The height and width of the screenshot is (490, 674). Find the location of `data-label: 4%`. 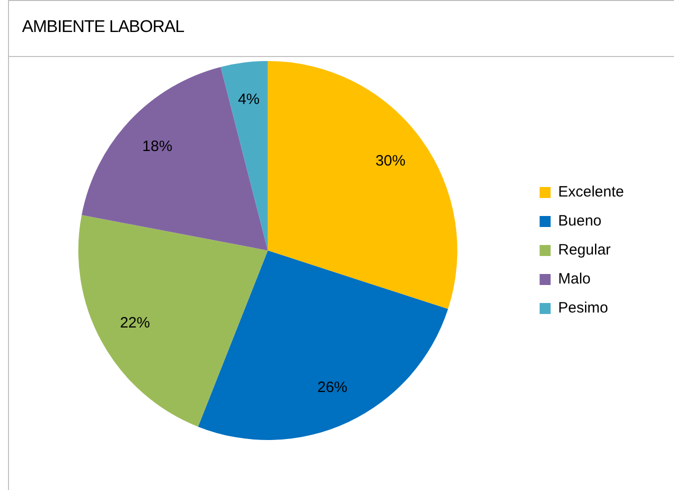

data-label: 4% is located at coordinates (249, 99).